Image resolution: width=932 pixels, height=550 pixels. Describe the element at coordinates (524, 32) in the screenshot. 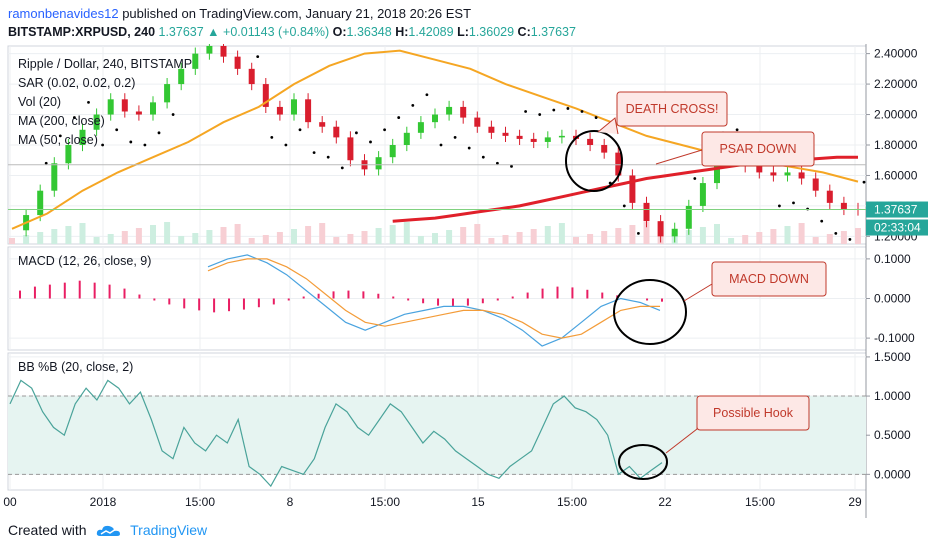

I see `close-label: C:` at that location.